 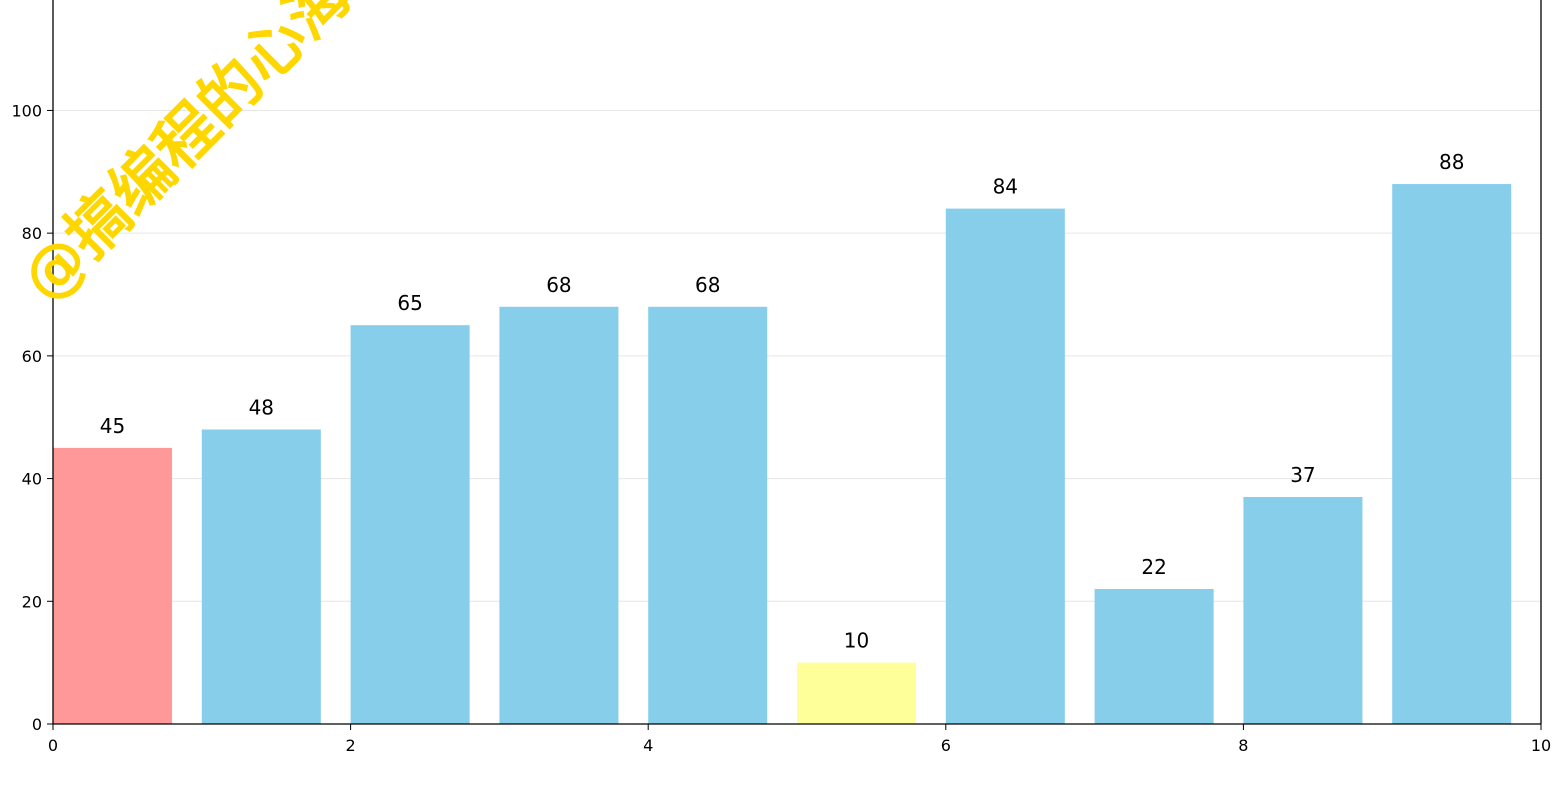 I want to click on data-label-7: 22, so click(x=1153, y=567).